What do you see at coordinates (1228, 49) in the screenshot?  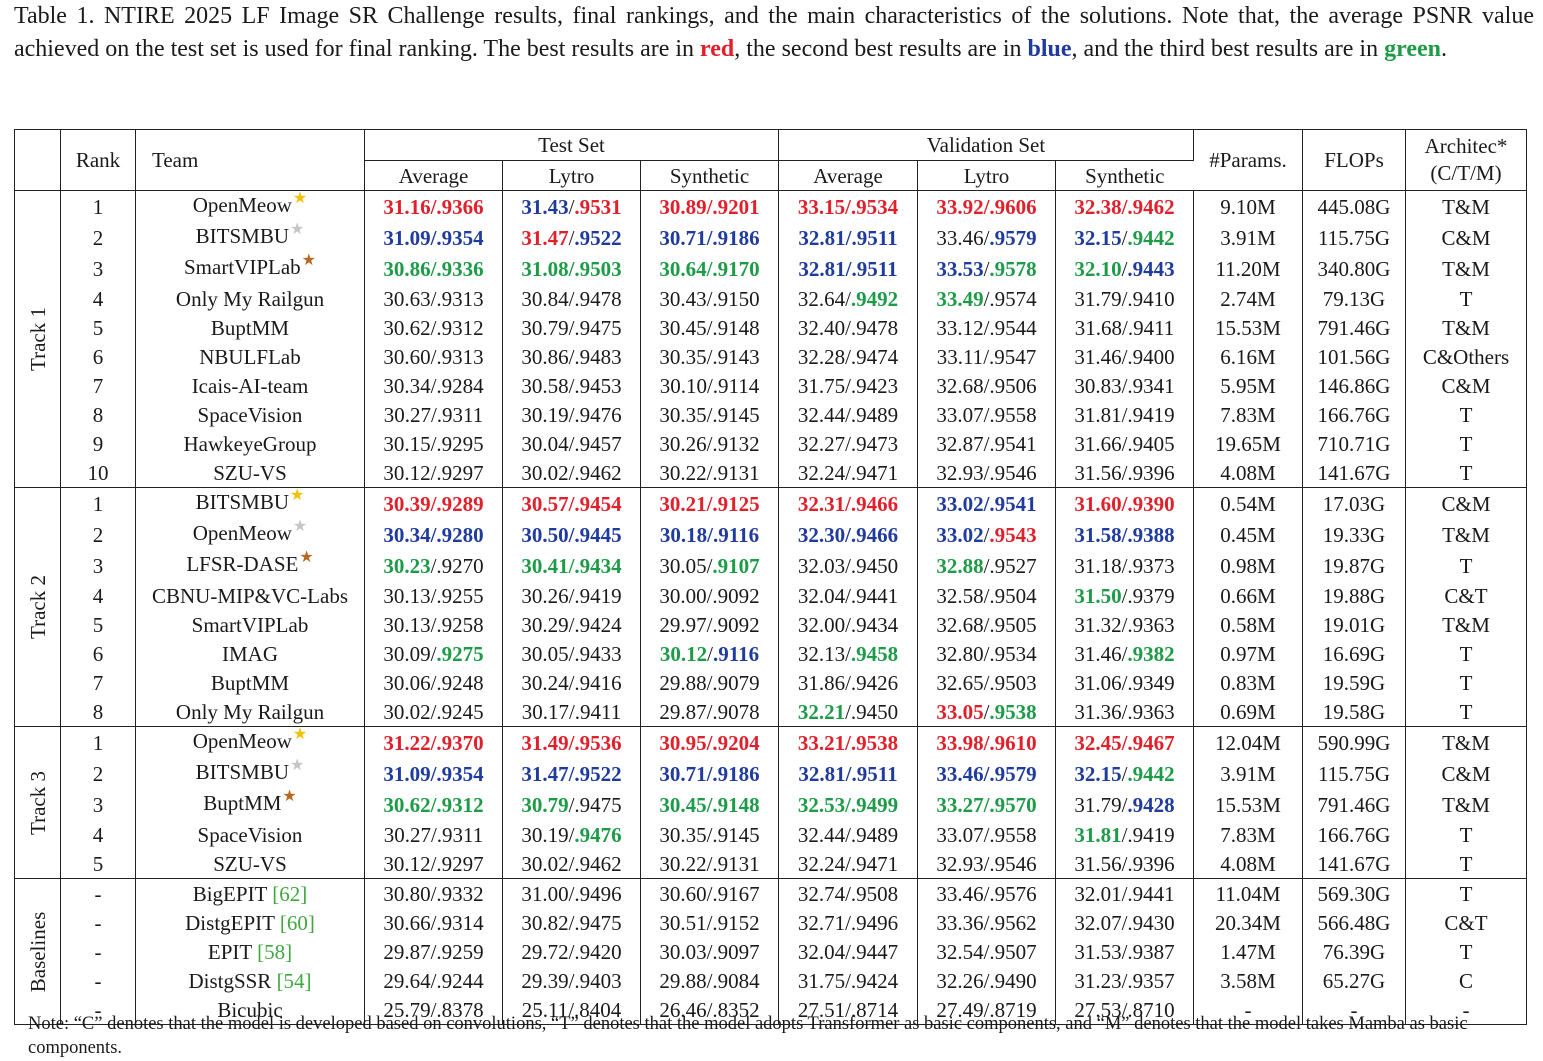 I see `caption-text: , and the third best results are in` at bounding box center [1228, 49].